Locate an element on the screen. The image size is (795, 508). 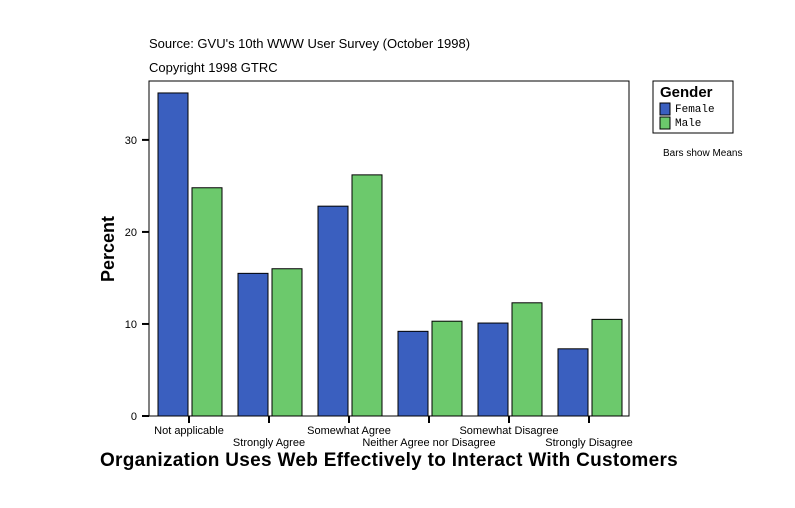
copyright-text: Copyright 1998 GTRC is located at coordinates (213, 67).